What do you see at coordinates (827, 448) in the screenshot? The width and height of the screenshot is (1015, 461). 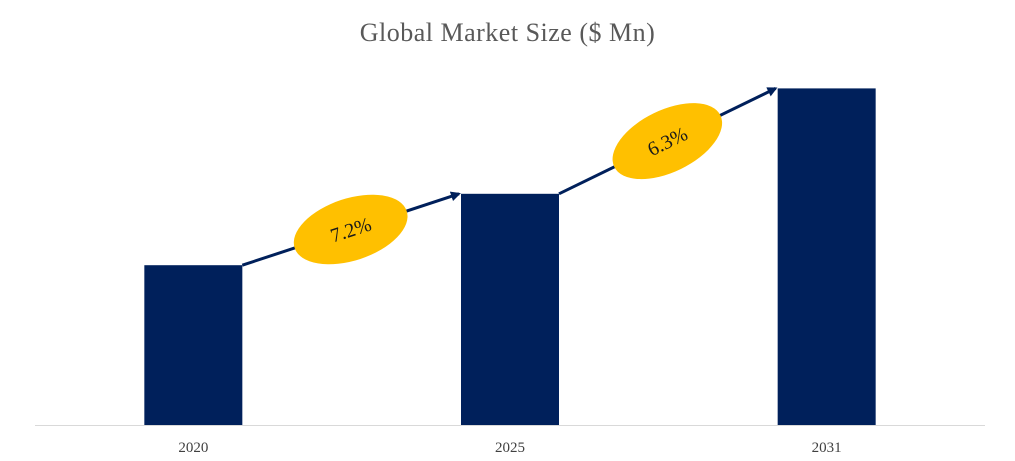 I see `x-tick-label-2031: 2031` at bounding box center [827, 448].